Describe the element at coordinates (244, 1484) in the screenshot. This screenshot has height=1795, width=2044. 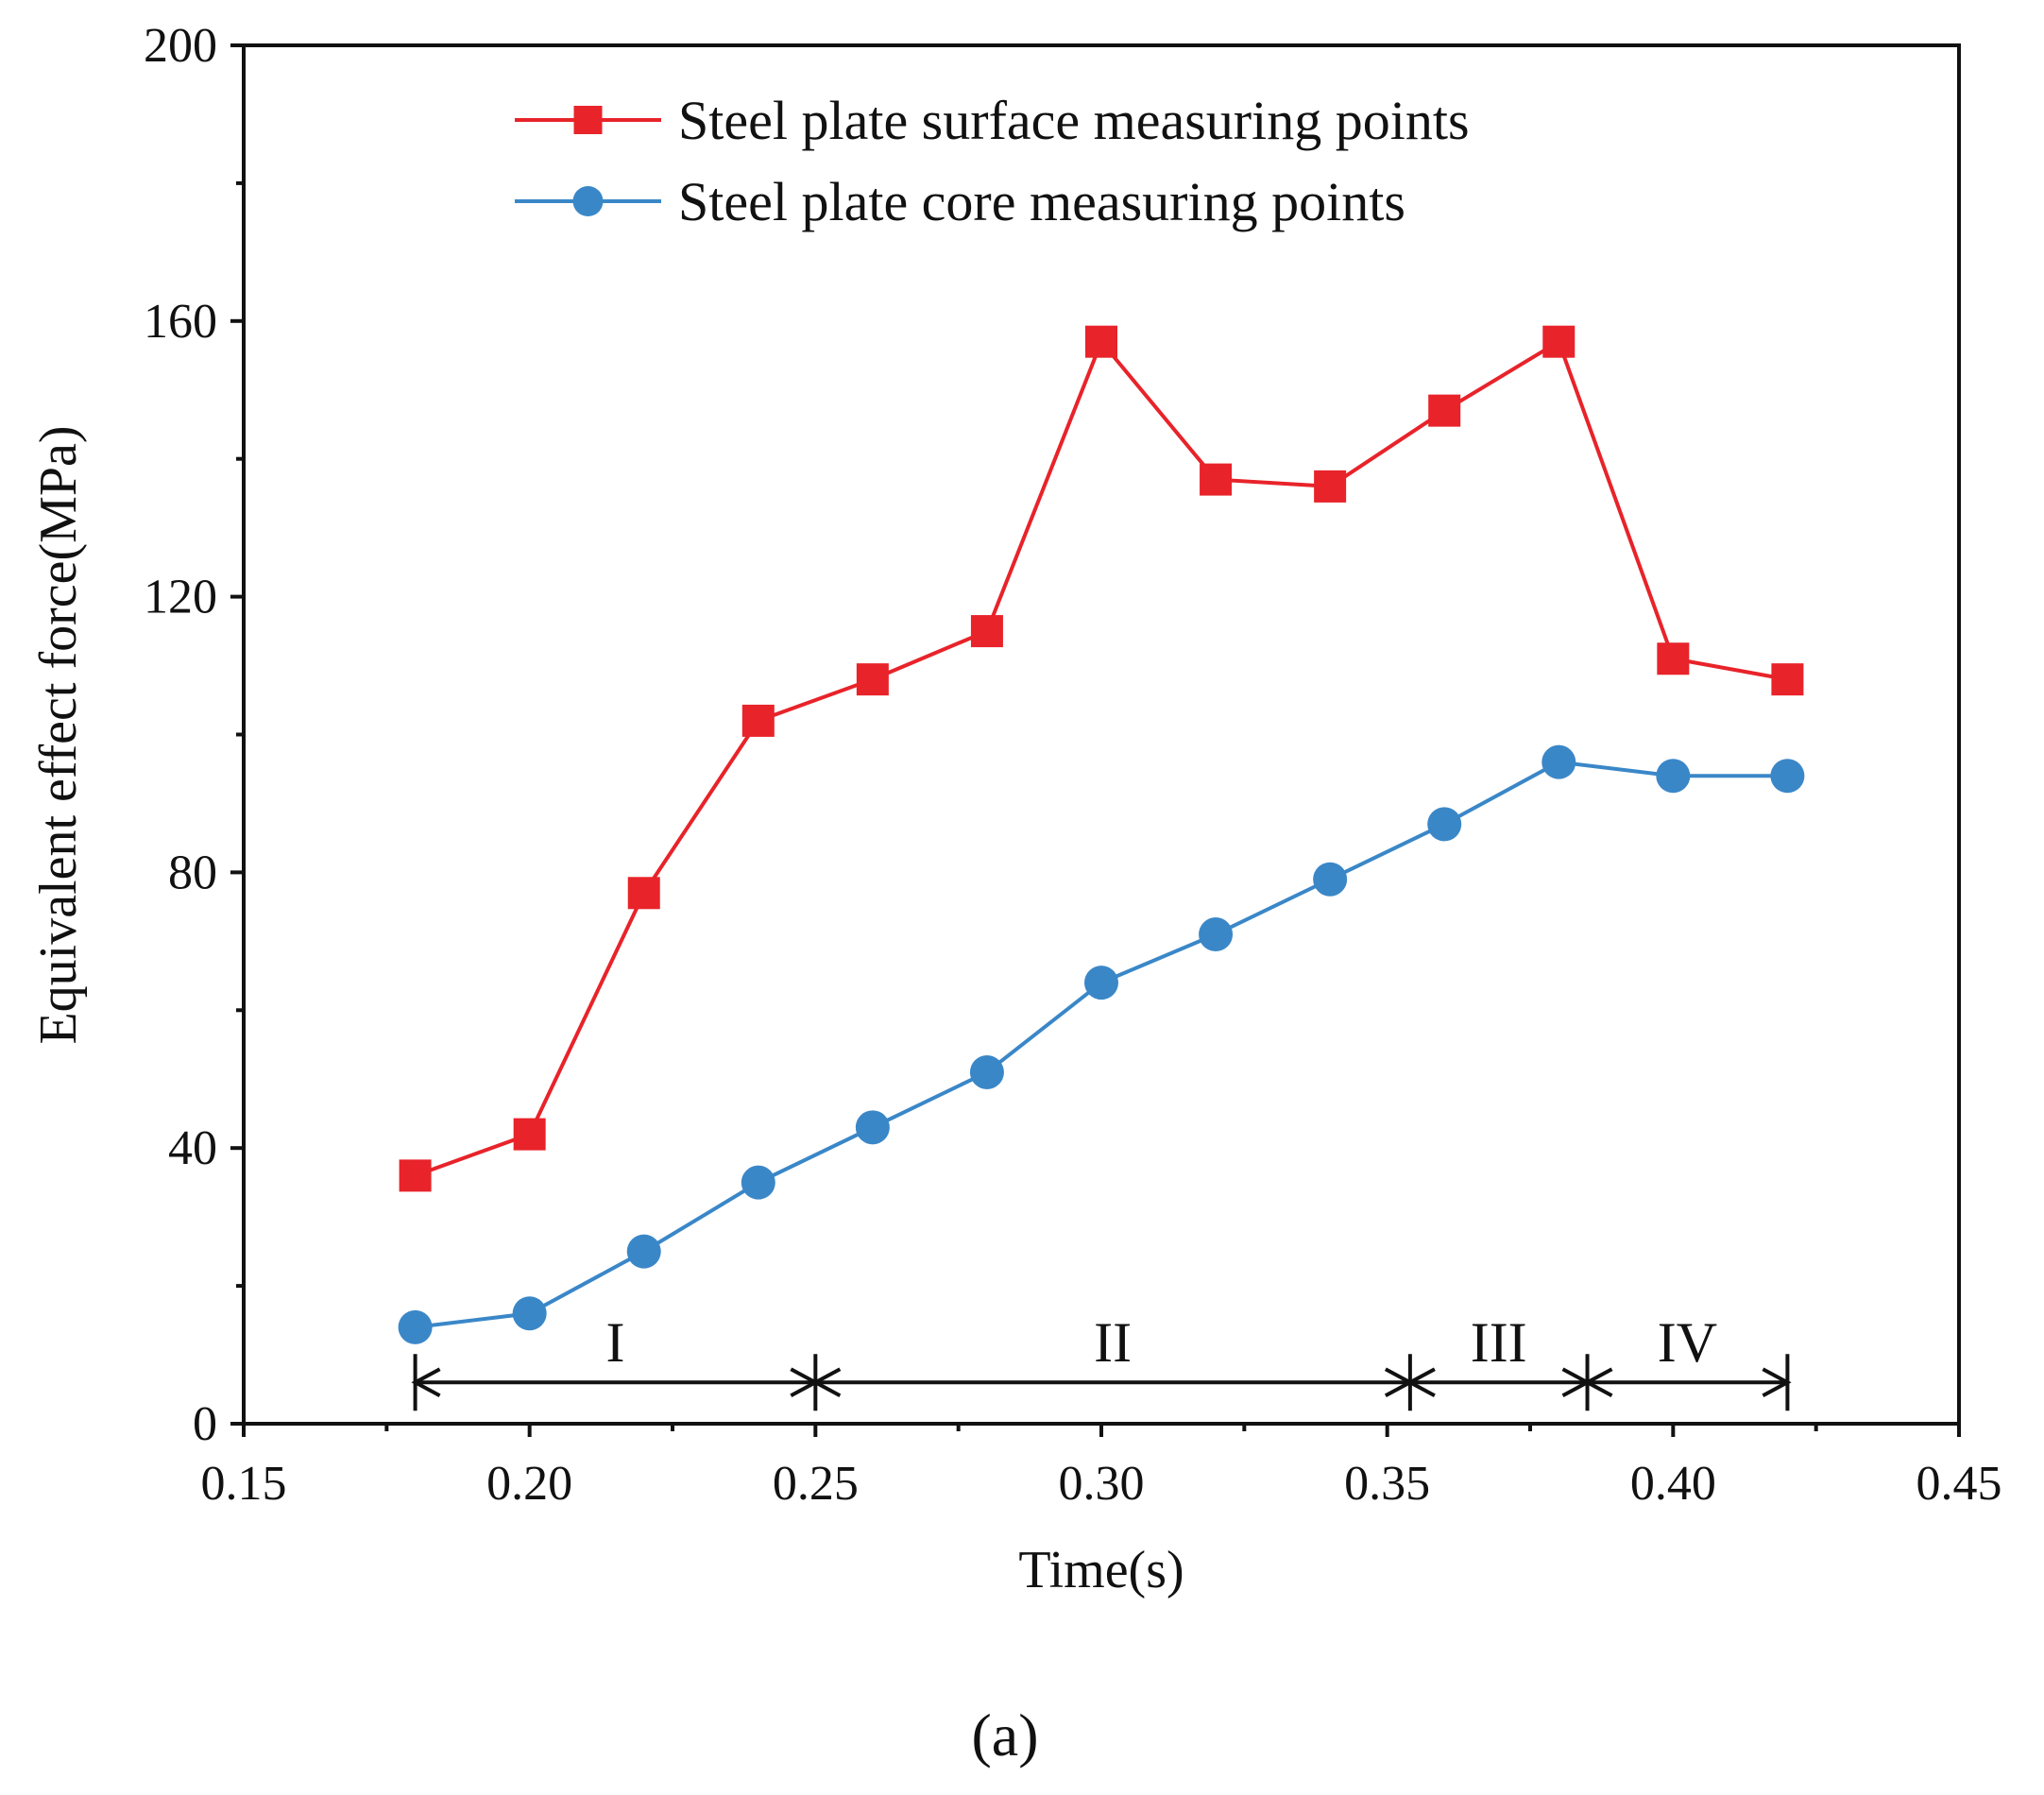
I see `x-tick-label: 0.15` at that location.